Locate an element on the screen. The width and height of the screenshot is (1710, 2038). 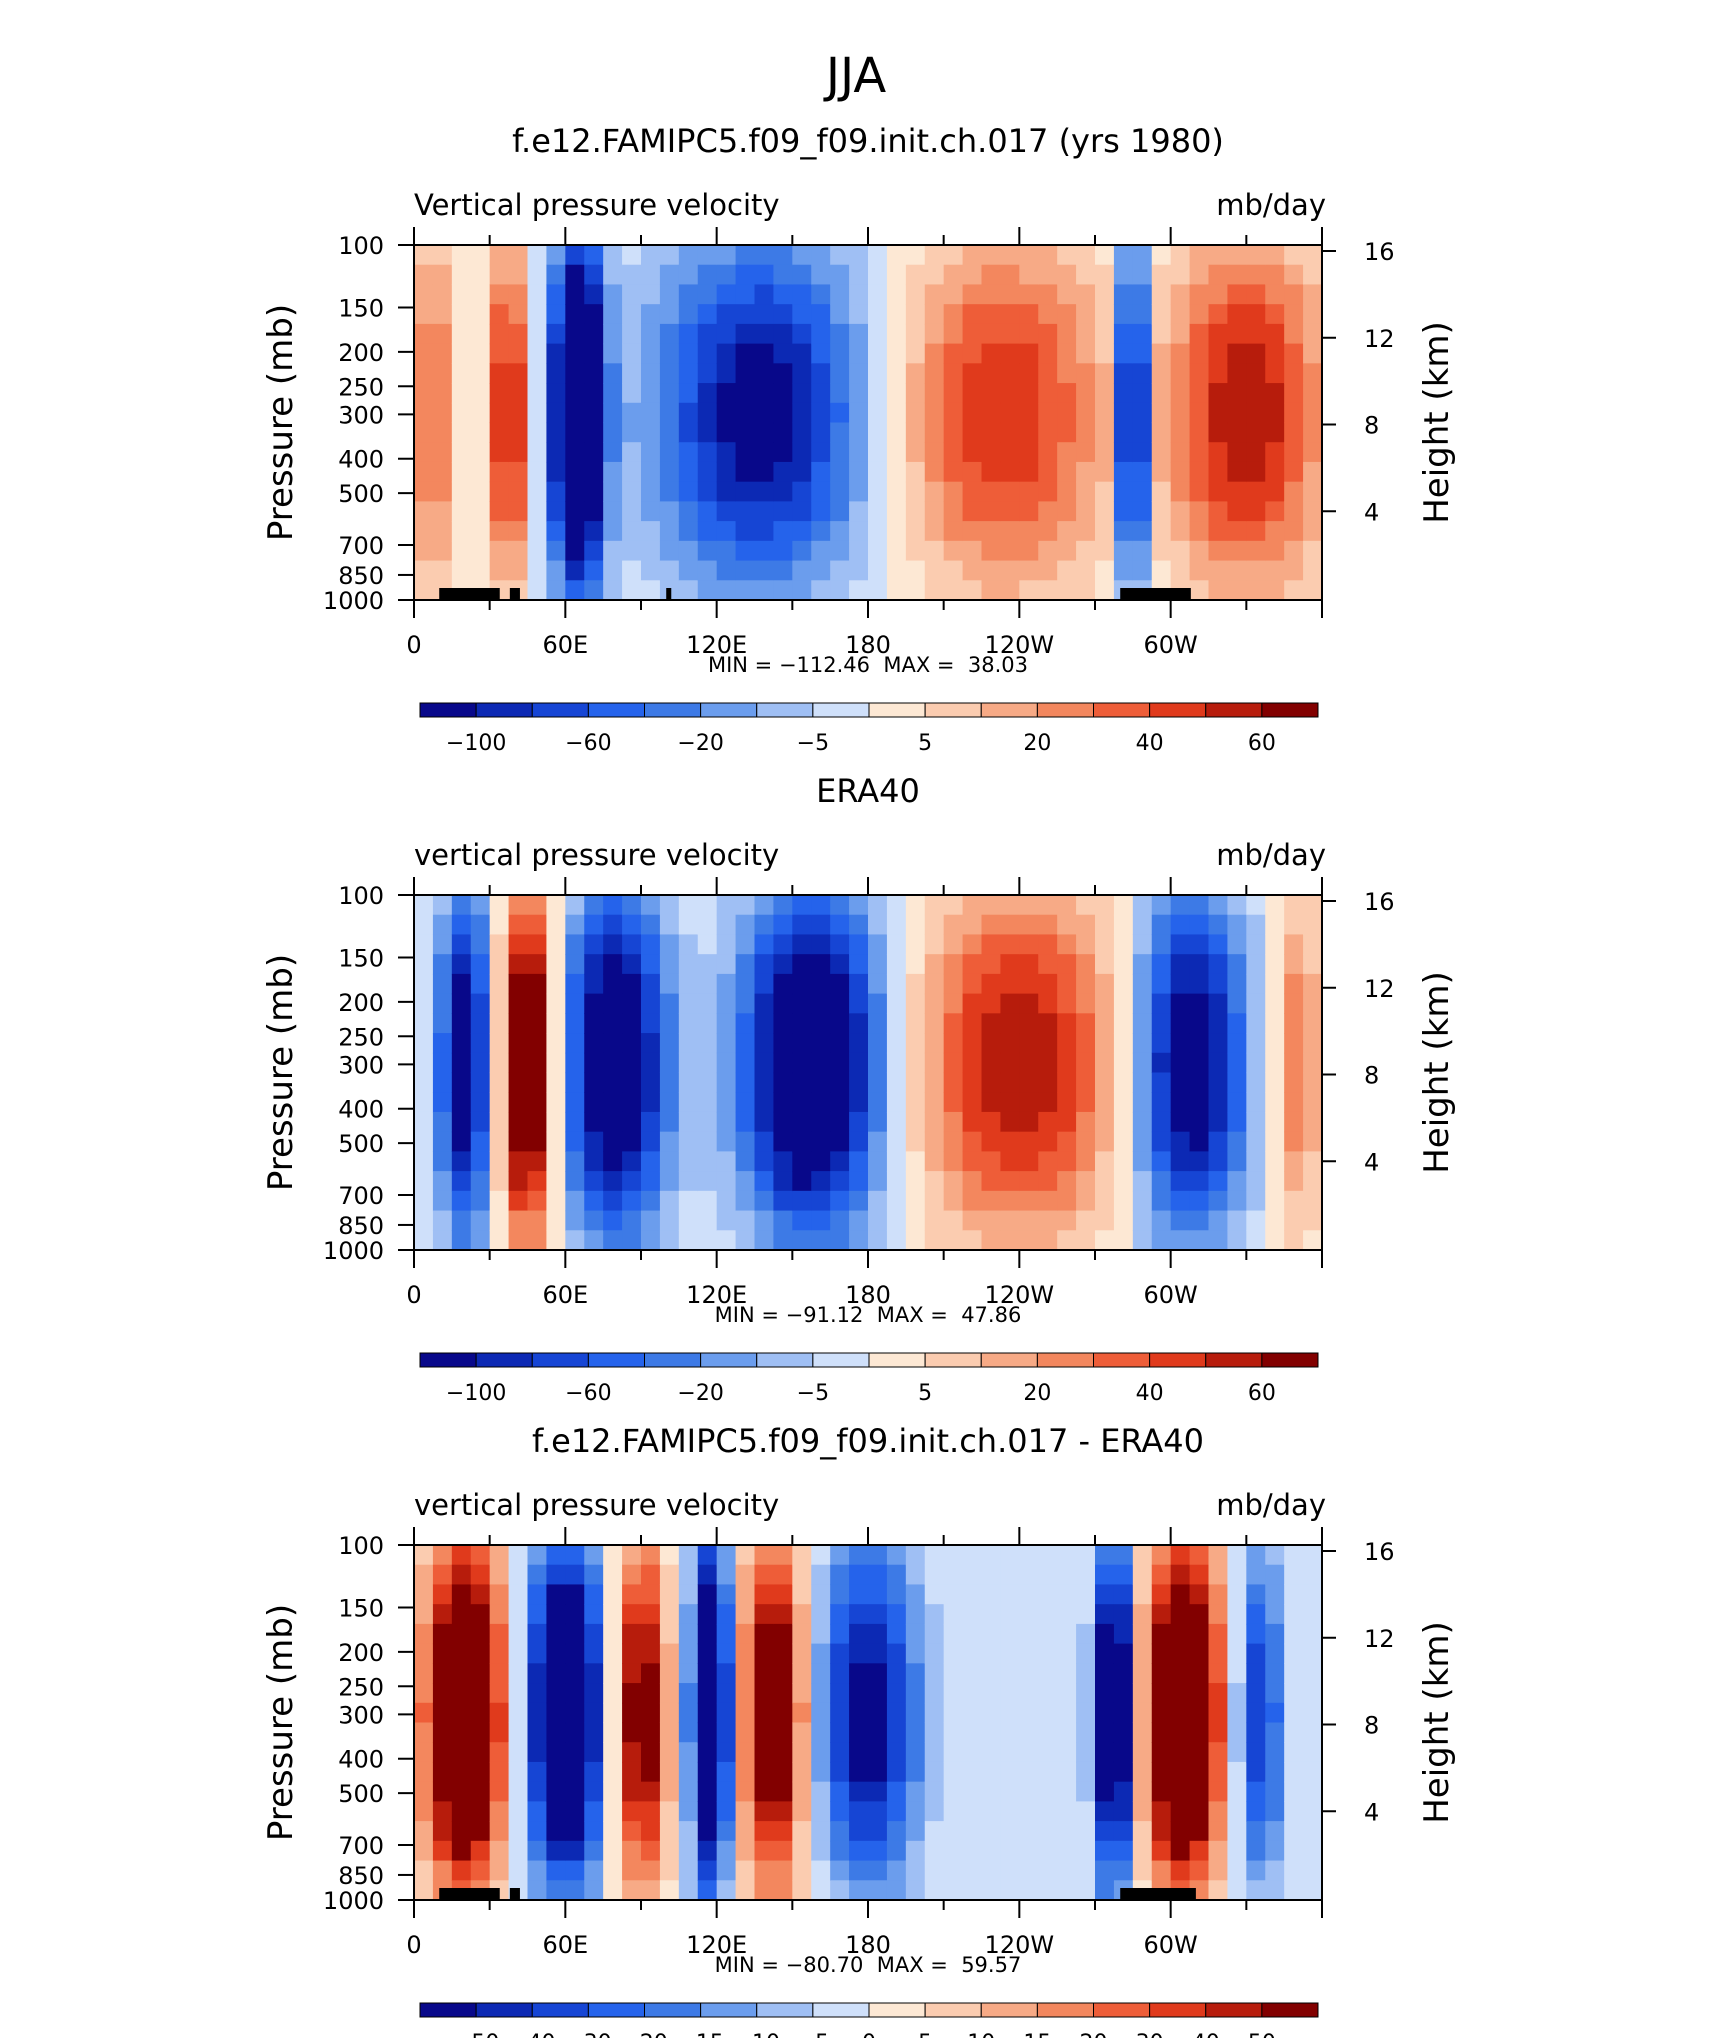
right-tick-label: 12 is located at coordinates (1379, 1639).